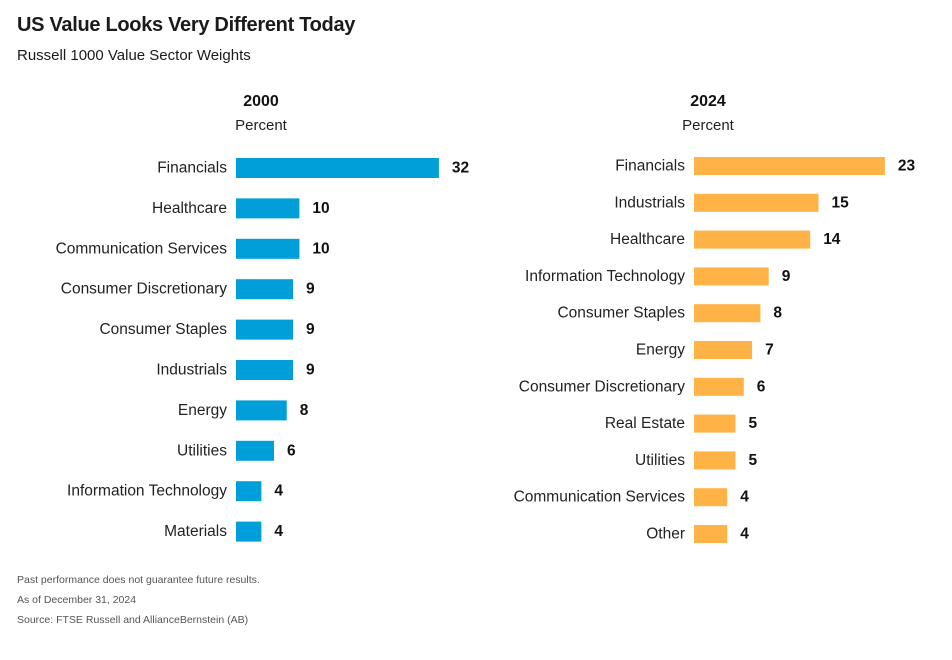 This screenshot has width=952, height=660. Describe the element at coordinates (841, 202) in the screenshot. I see `value-label: 15` at that location.